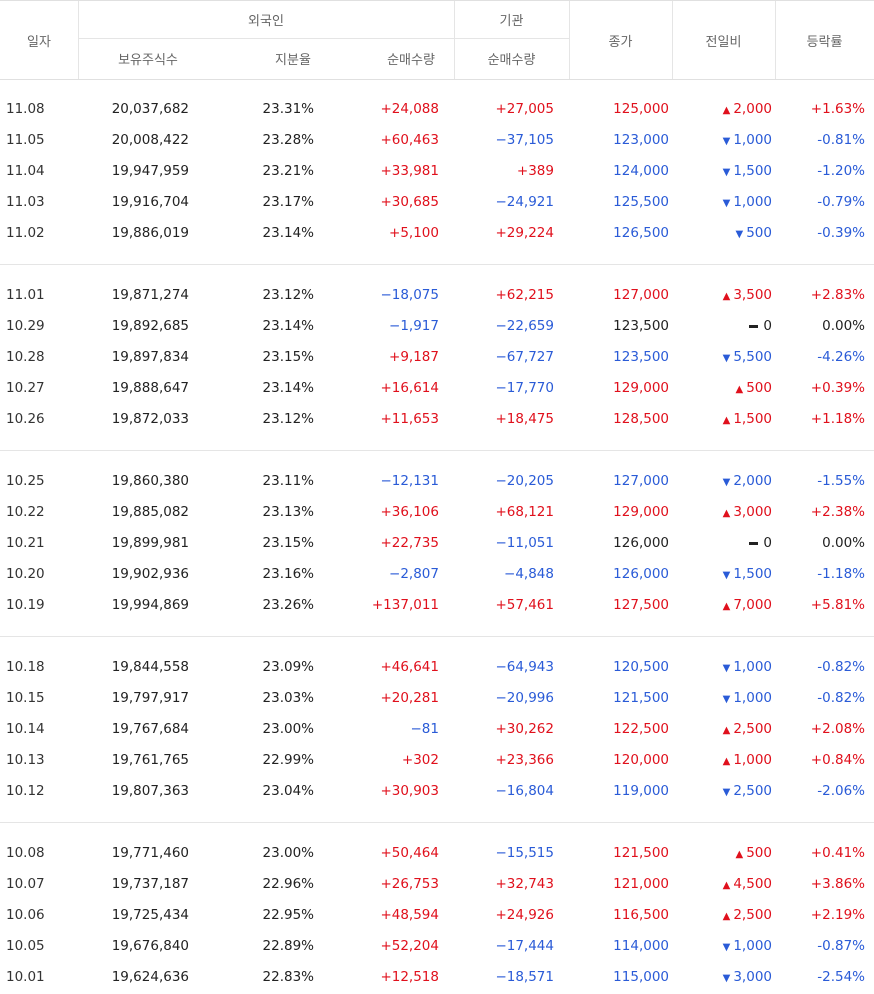 This screenshot has width=874, height=994. What do you see at coordinates (837, 884) in the screenshot?
I see `row-rate: +3.86%` at bounding box center [837, 884].